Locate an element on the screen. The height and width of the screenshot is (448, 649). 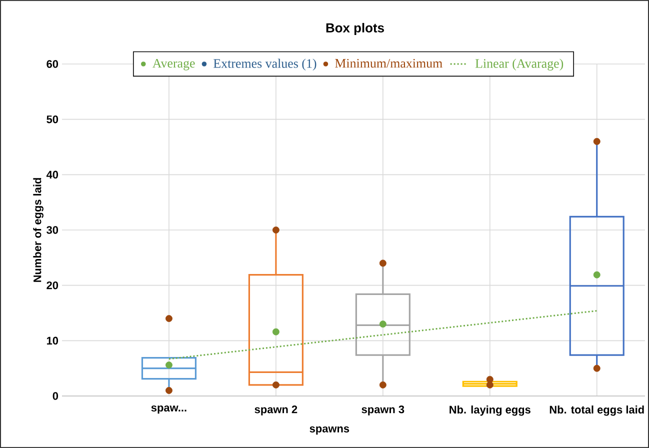
y-tick-label: 50 is located at coordinates (52, 119).